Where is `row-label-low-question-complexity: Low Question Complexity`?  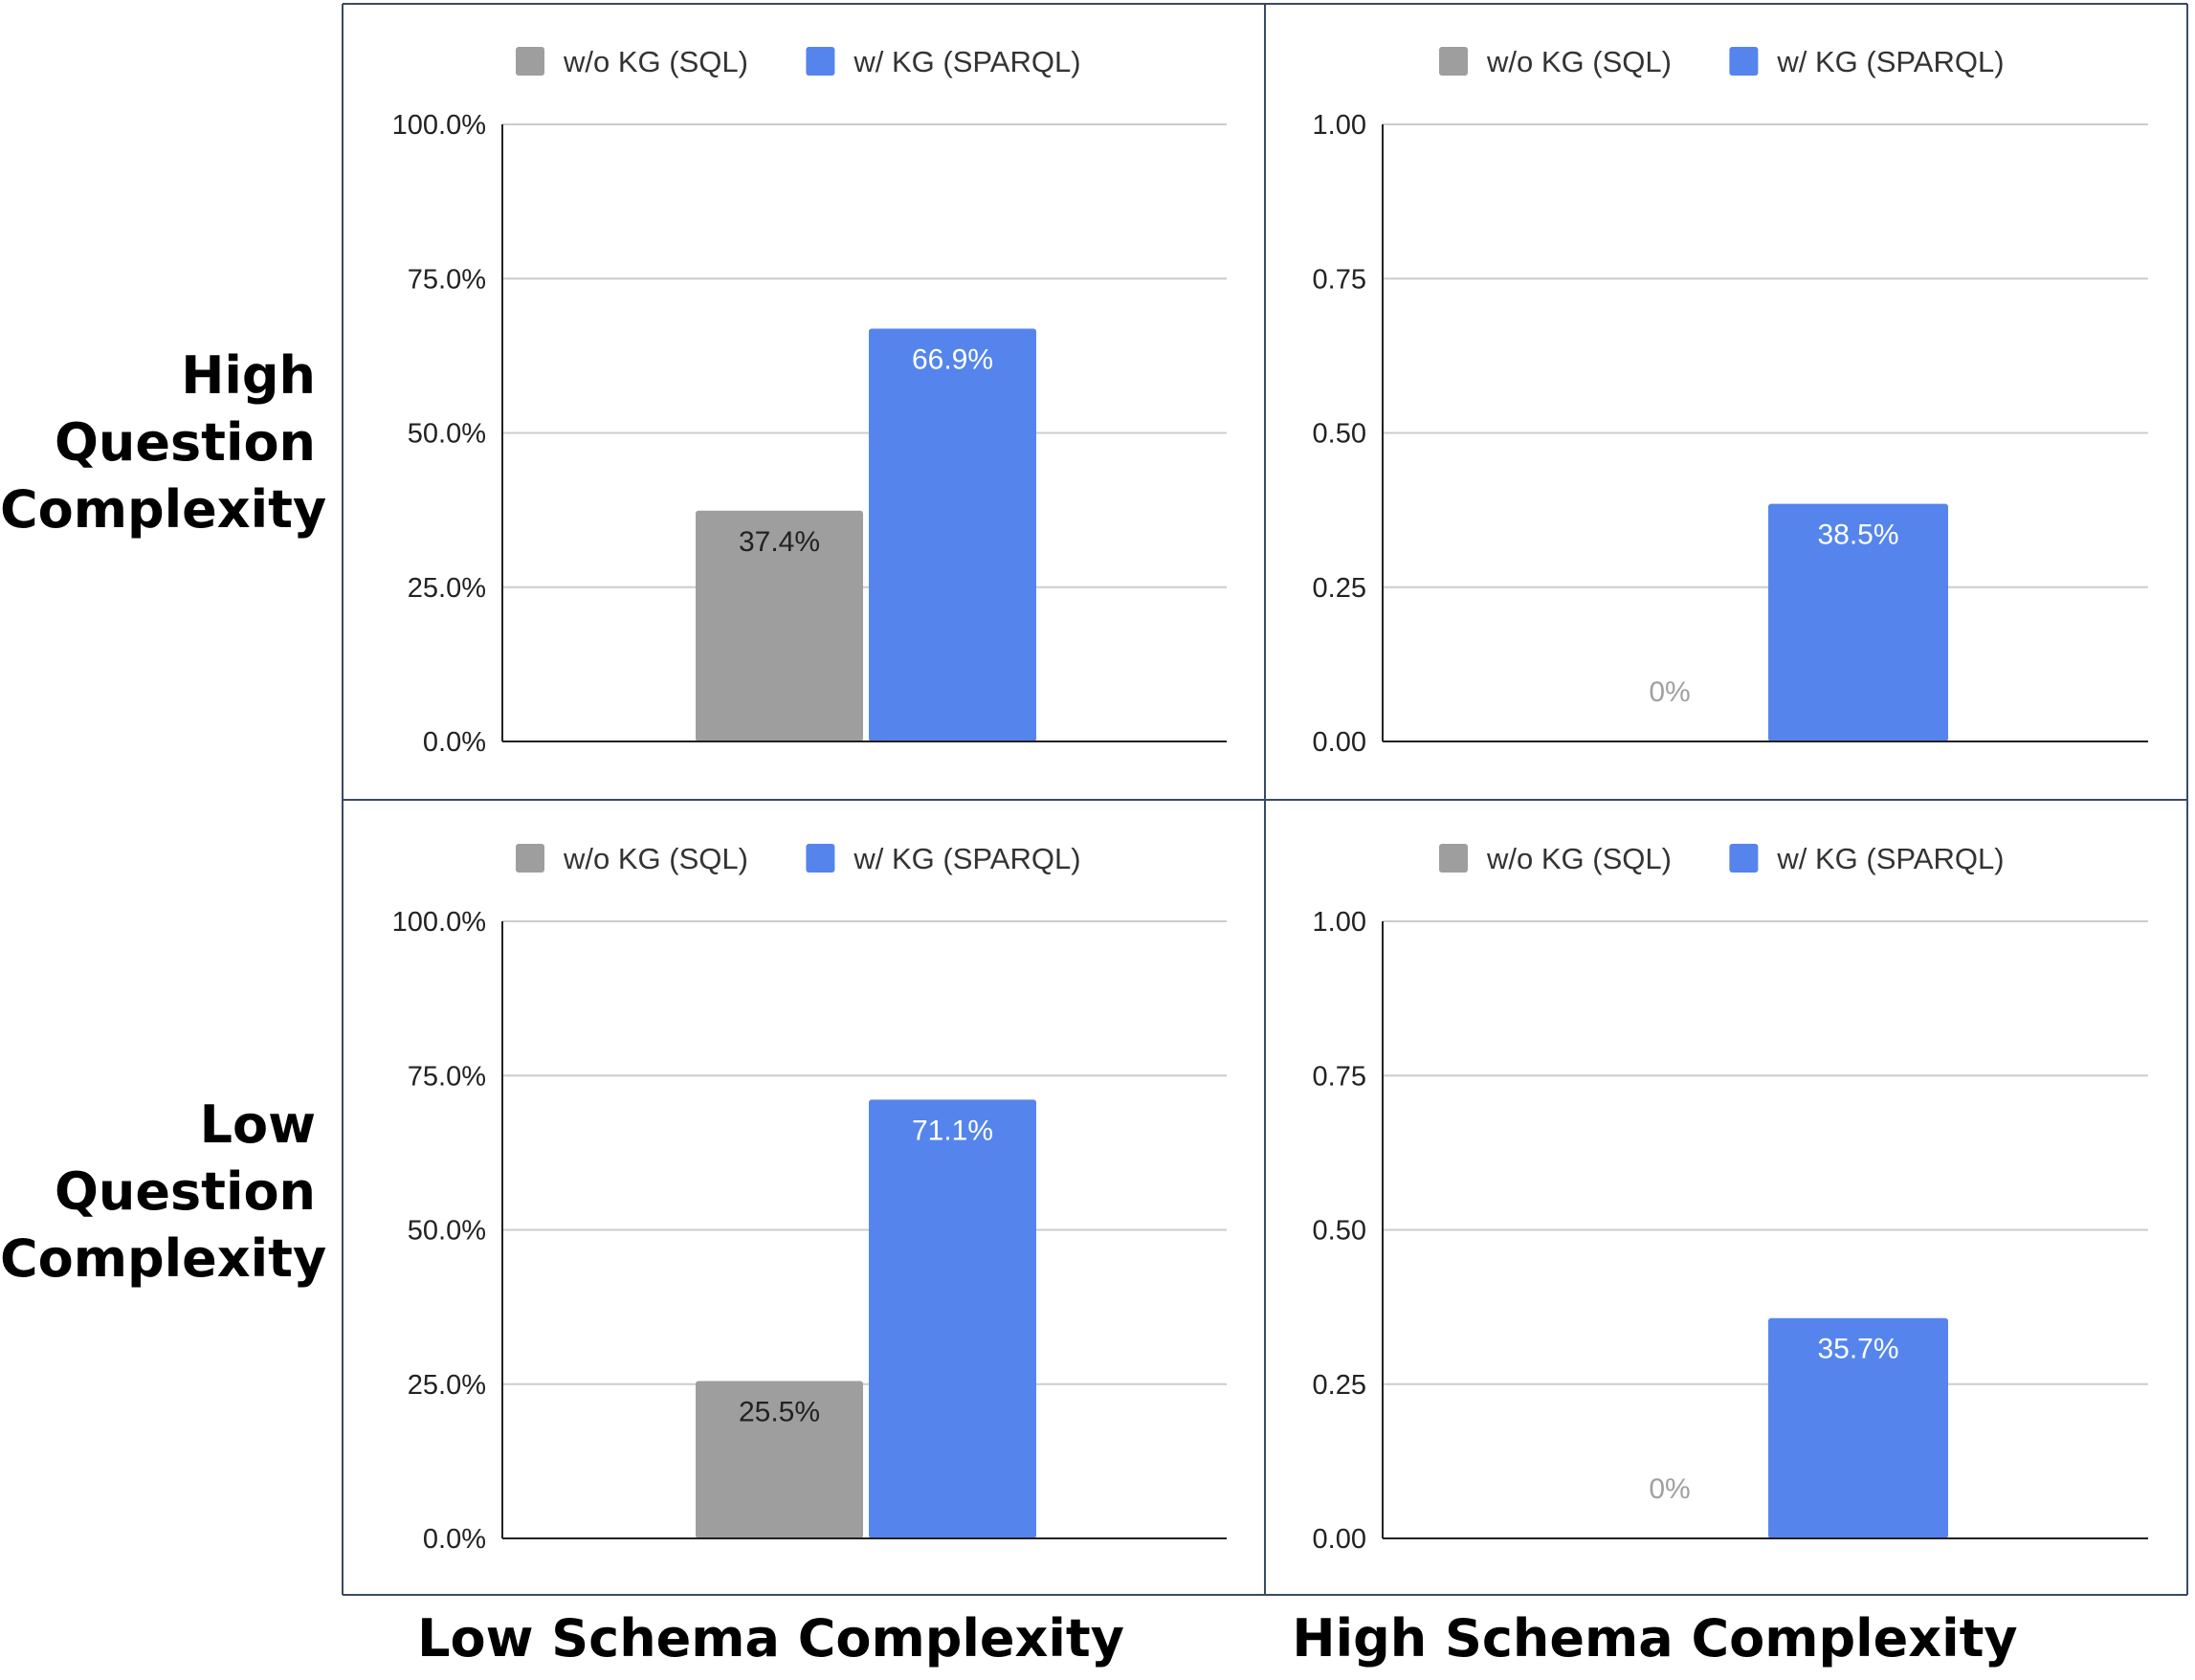
row-label-low-question-complexity: Low Question Complexity is located at coordinates (163, 1193).